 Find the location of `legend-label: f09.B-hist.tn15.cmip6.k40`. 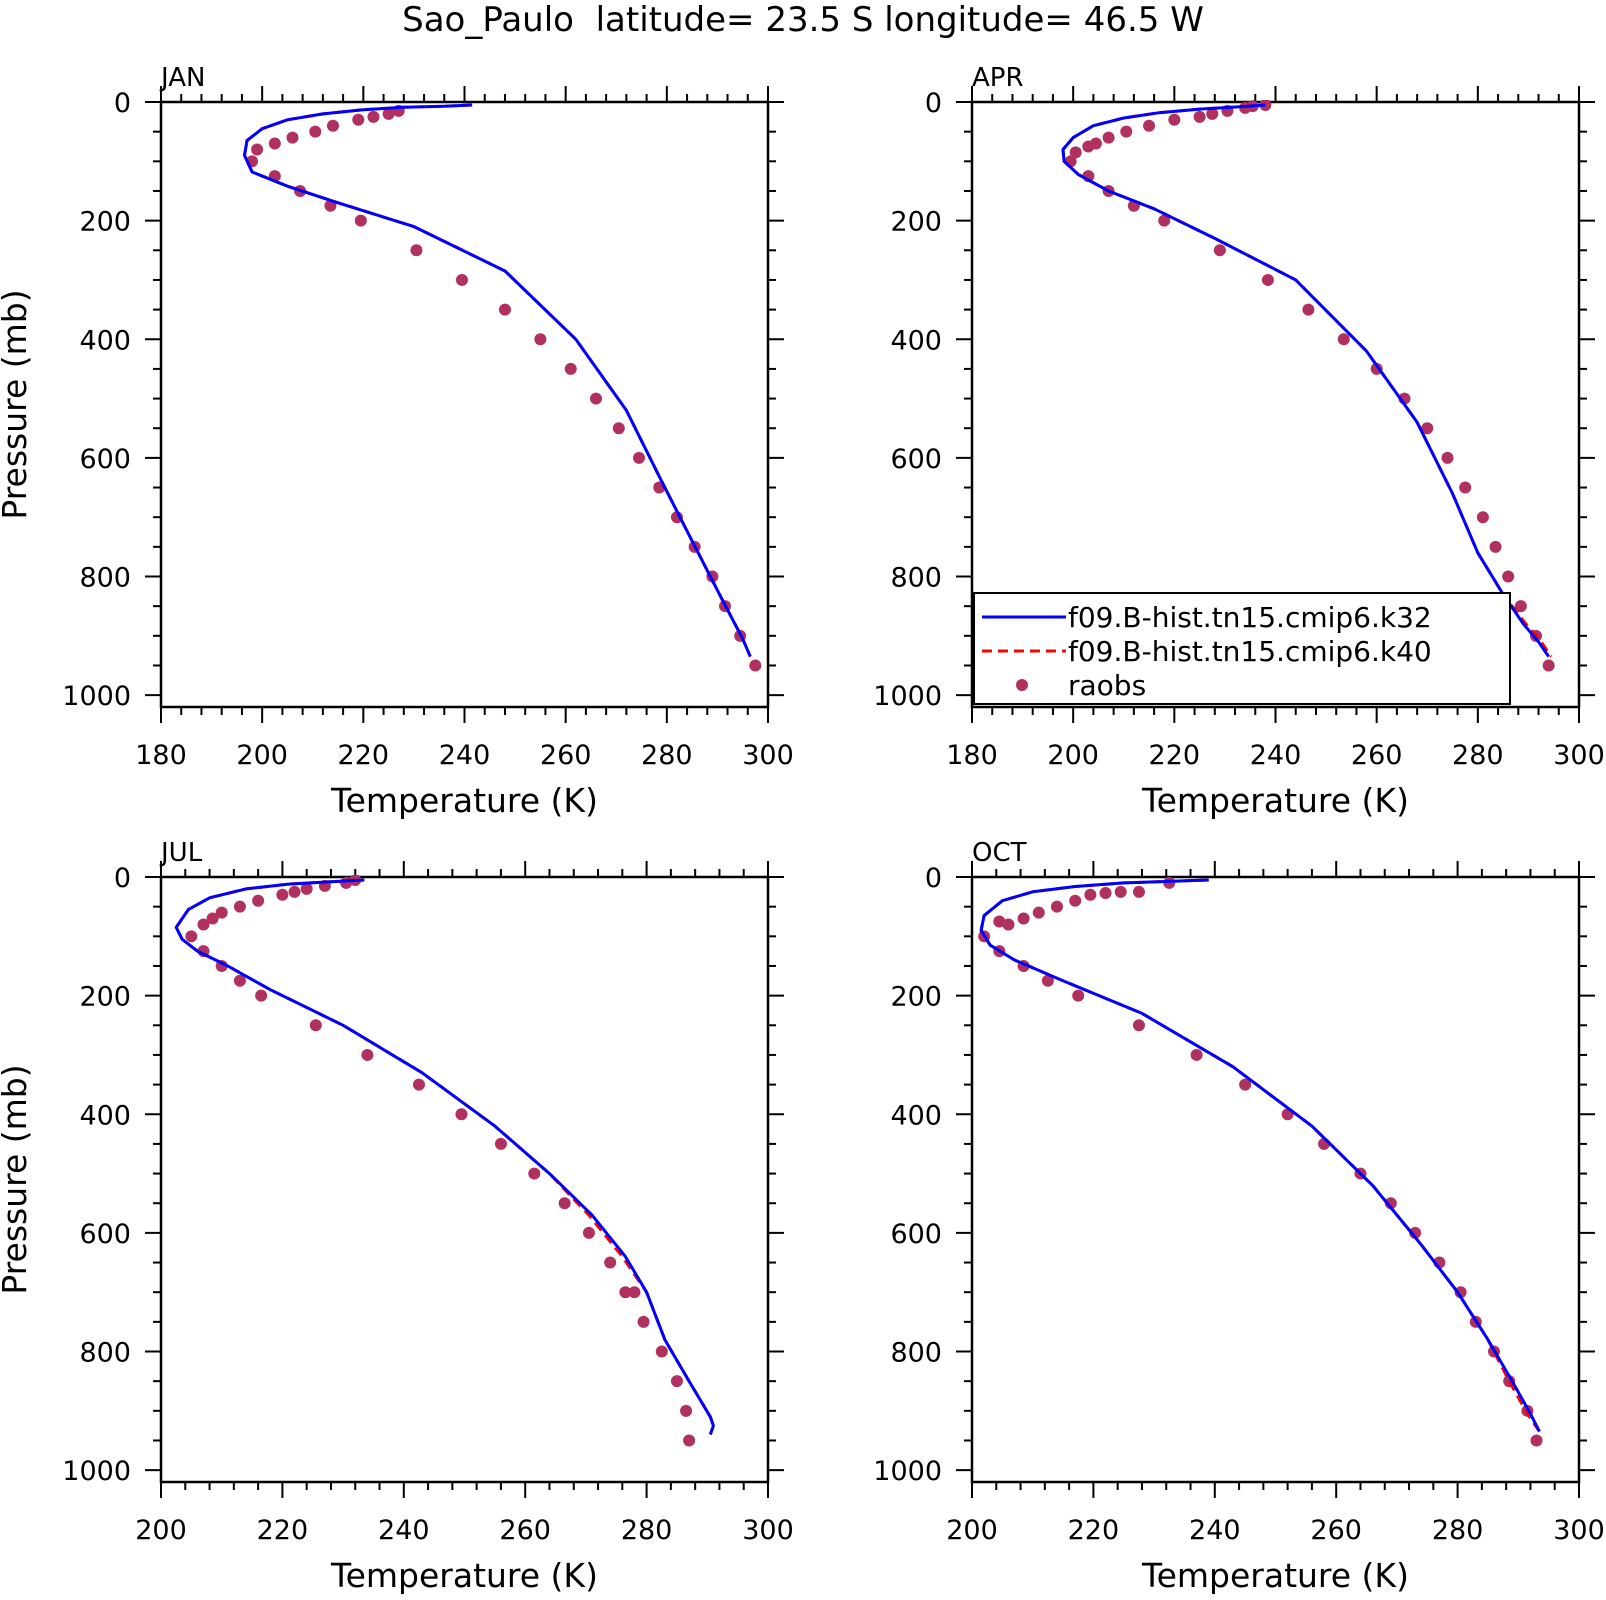

legend-label: f09.B-hist.tn15.cmip6.k40 is located at coordinates (1250, 651).